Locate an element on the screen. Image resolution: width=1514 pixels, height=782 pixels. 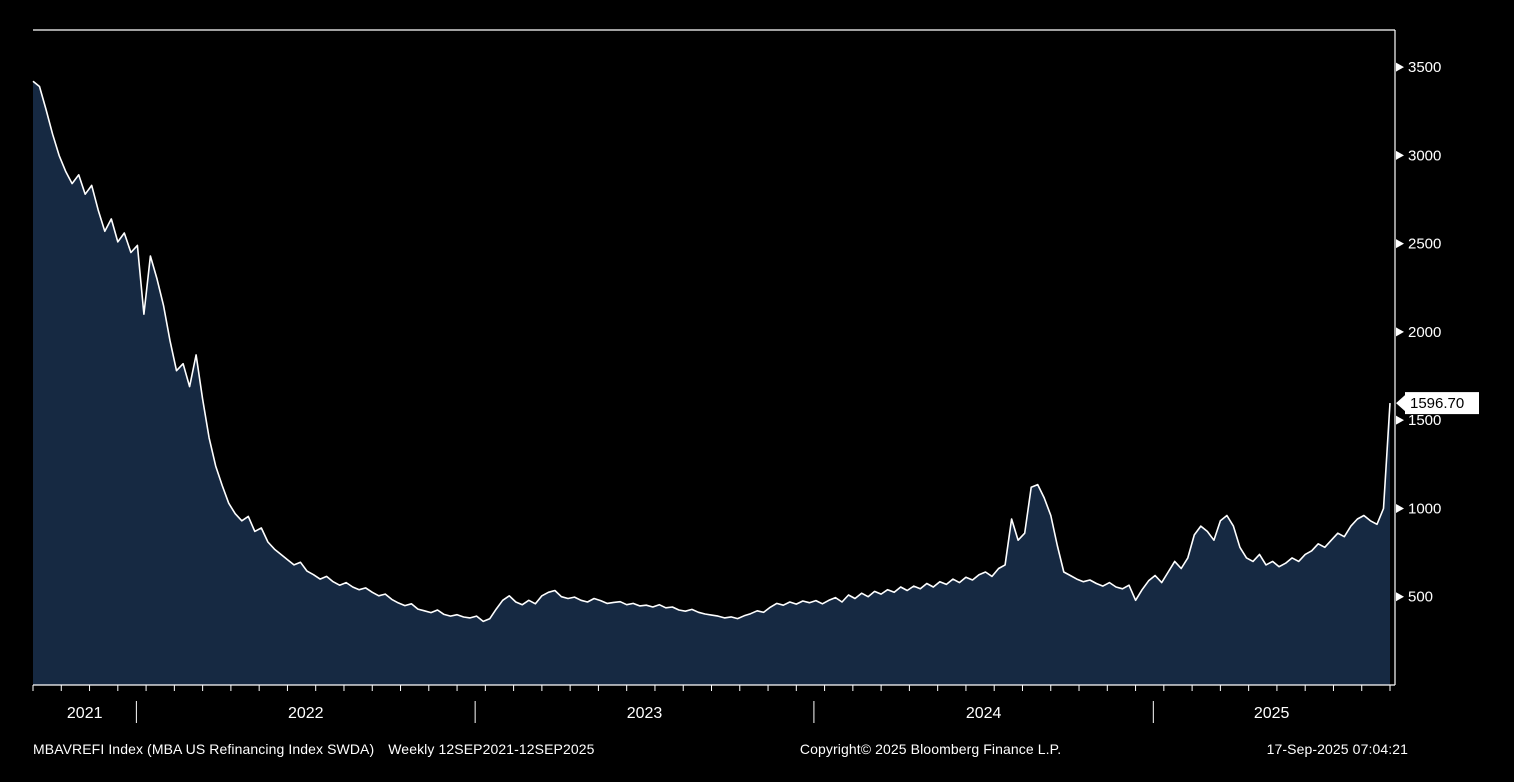
y-tick-label: 2000 is located at coordinates (1424, 332).